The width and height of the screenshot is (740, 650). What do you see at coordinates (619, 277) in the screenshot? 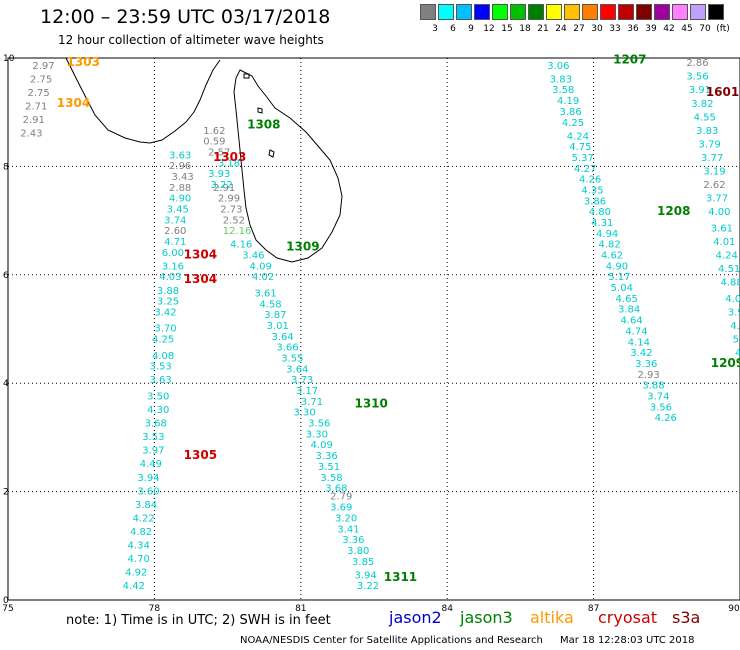
I see `wave-height-value: 5.17` at bounding box center [619, 277].